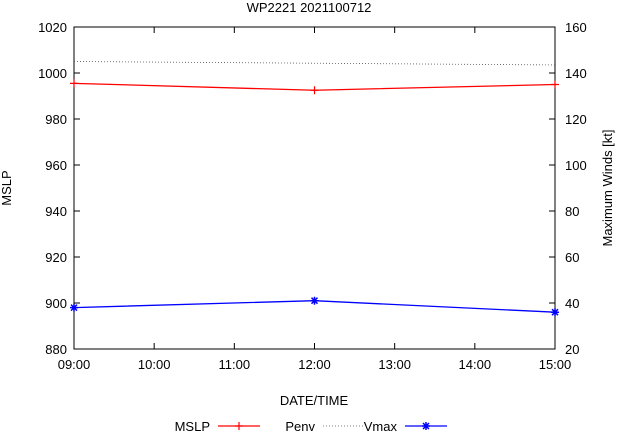 Image resolution: width=619 pixels, height=432 pixels. I want to click on series-vmax, so click(314, 306).